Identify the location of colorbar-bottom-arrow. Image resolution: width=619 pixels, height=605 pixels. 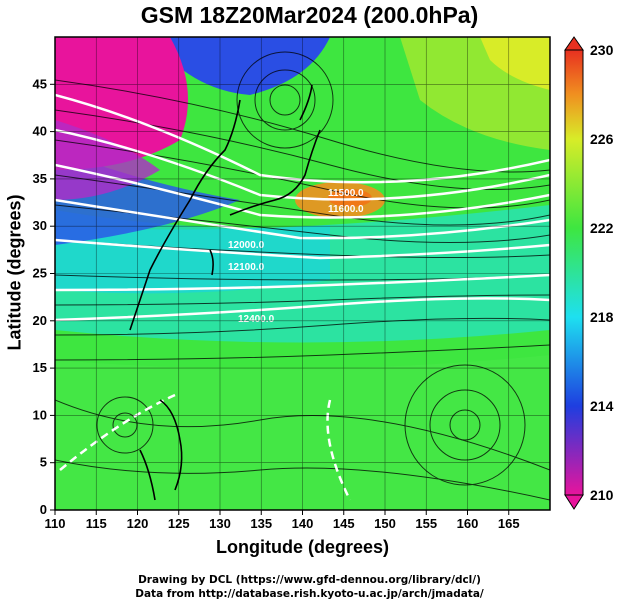
(574, 502).